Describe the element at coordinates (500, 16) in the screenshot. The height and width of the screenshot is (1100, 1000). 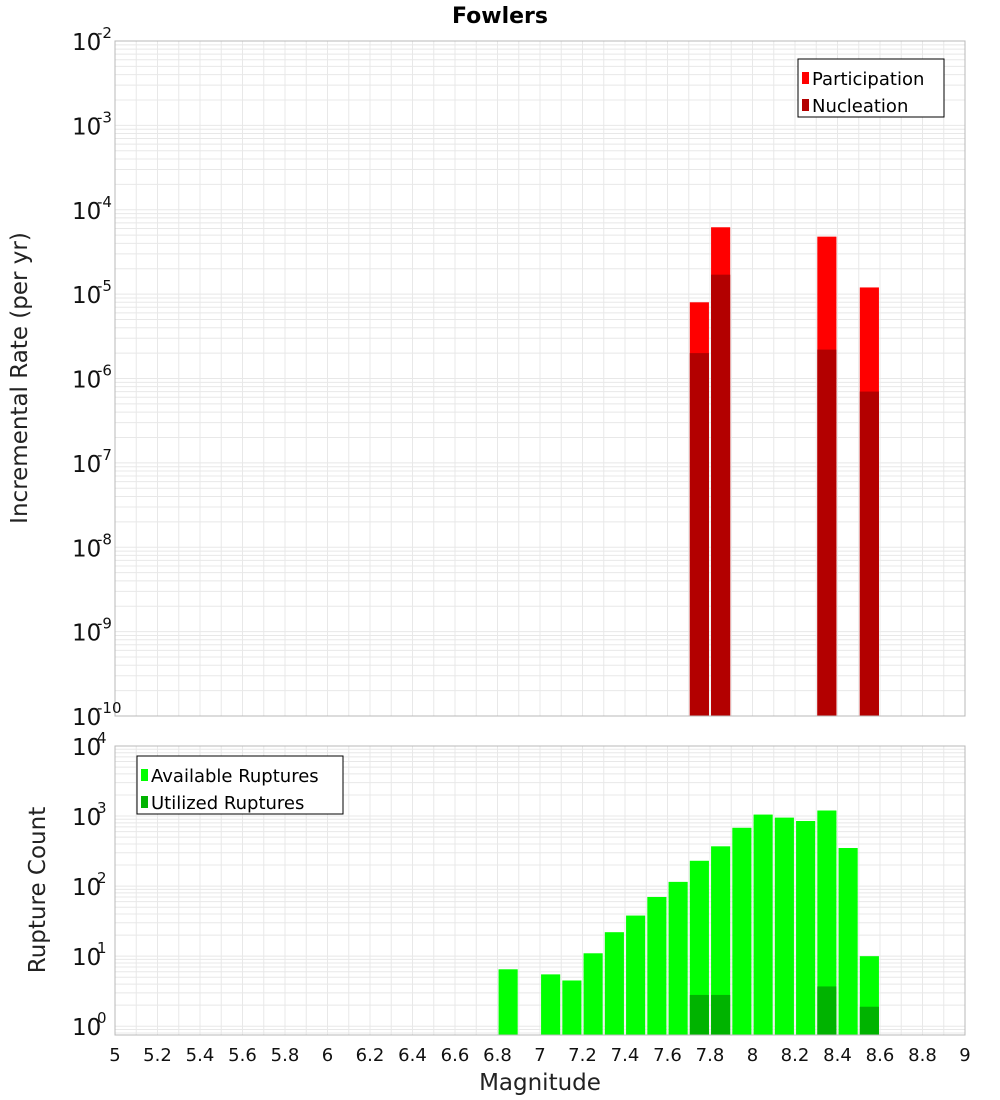
I see `chart-title: Fowlers` at that location.